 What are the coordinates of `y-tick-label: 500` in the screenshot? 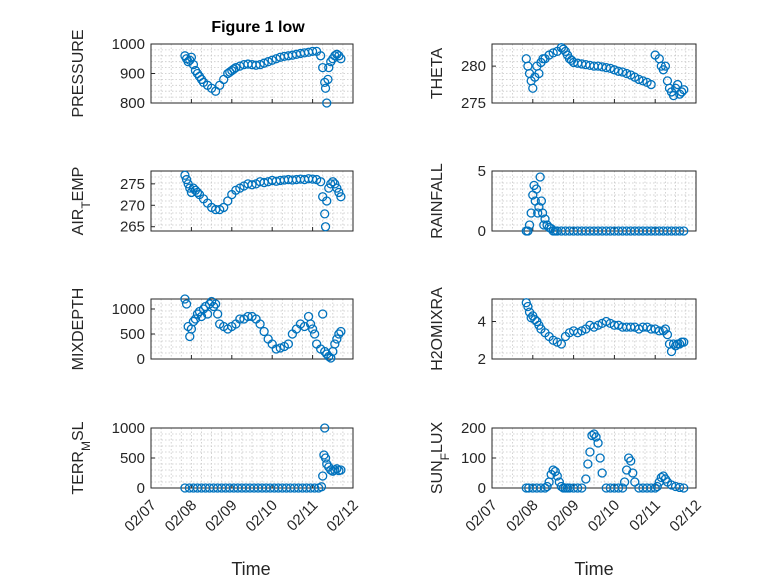 It's located at (132, 334).